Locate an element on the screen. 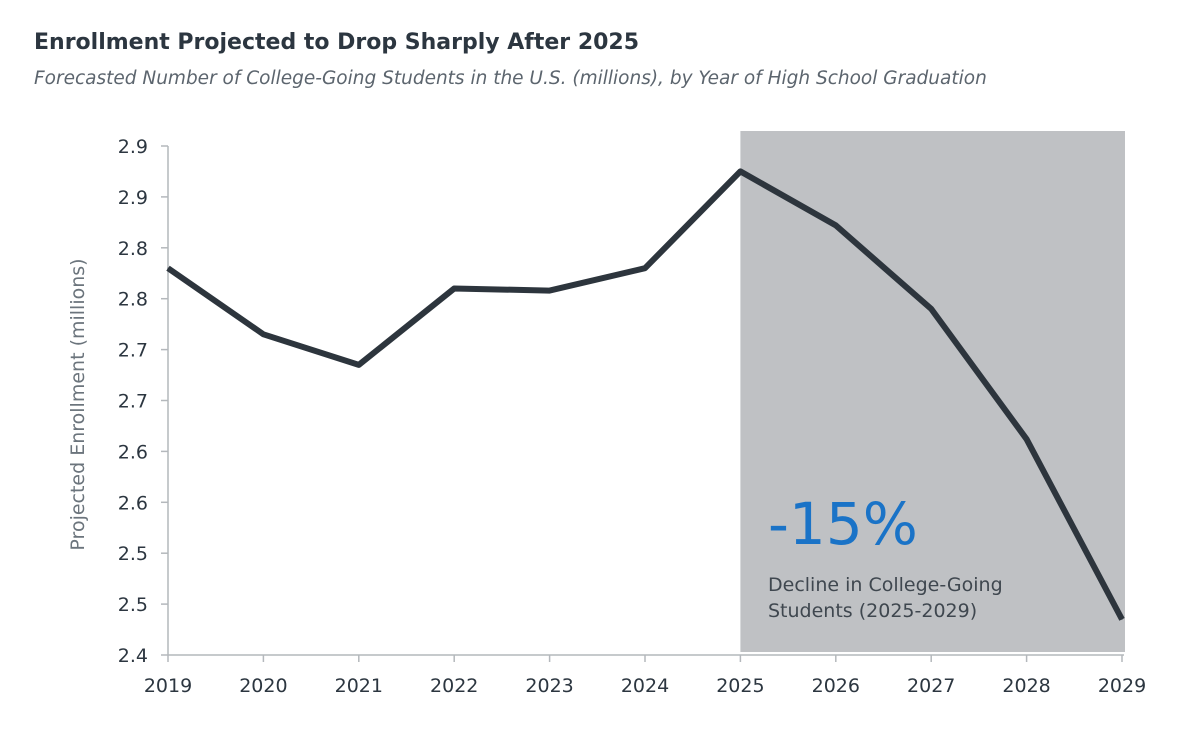  x-tick-label: 2021 is located at coordinates (359, 686).